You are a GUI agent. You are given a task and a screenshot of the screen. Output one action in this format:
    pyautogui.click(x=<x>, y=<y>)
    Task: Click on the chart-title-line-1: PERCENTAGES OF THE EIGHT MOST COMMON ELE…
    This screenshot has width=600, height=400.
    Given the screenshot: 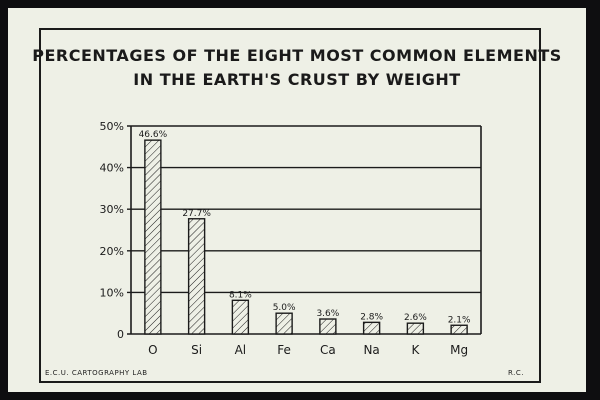 What is the action you would take?
    pyautogui.click(x=297, y=55)
    